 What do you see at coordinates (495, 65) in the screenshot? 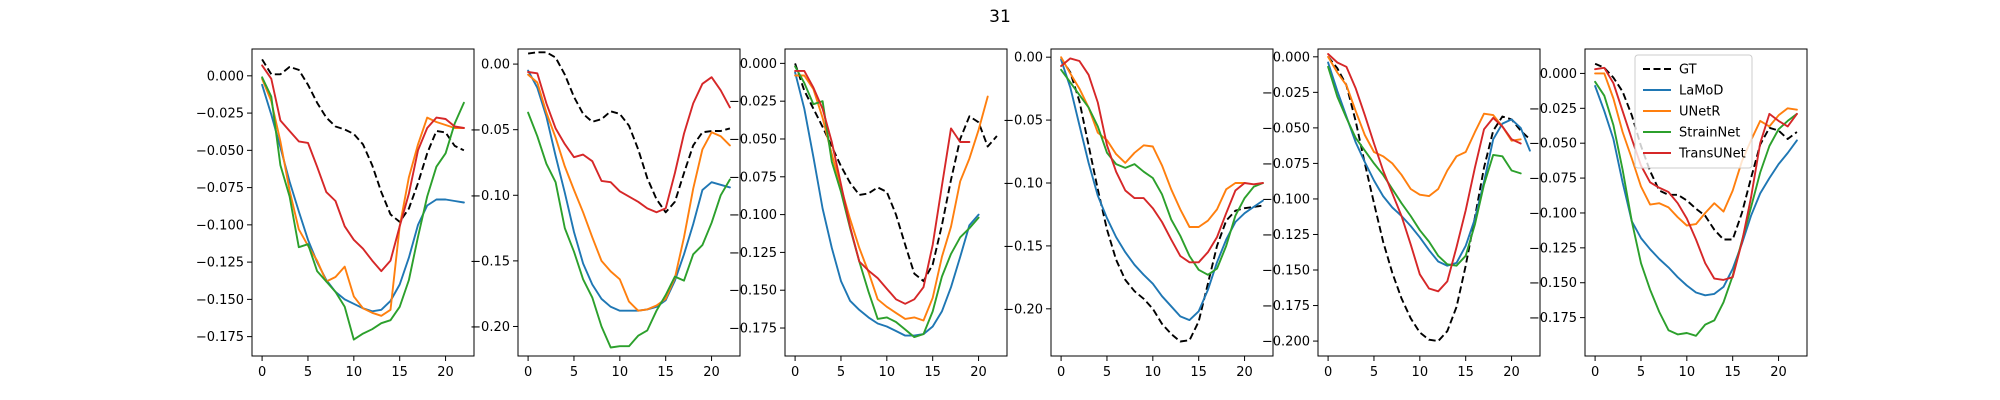
I see `y-tick-label: 0.00` at bounding box center [495, 65].